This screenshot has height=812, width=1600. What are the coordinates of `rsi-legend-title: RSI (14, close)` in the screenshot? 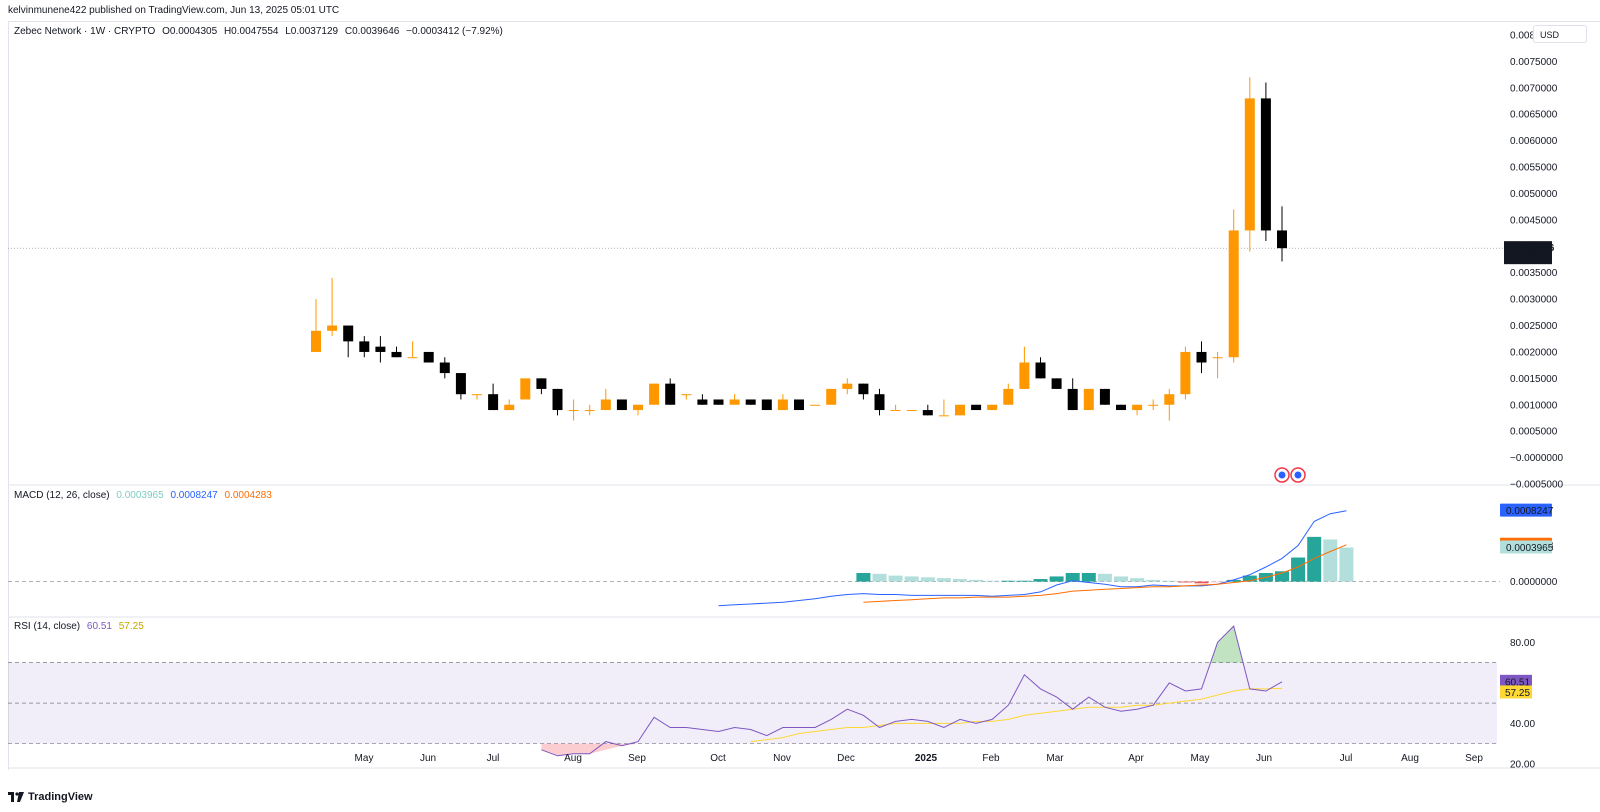 It's located at (47, 626).